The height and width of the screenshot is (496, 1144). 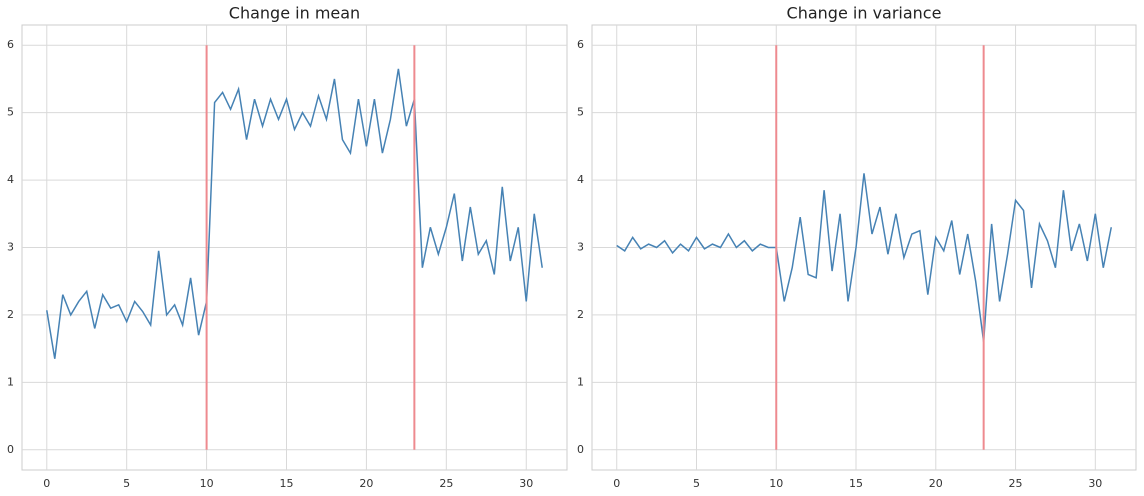 I want to click on chart-title: Change in variance, so click(x=864, y=13).